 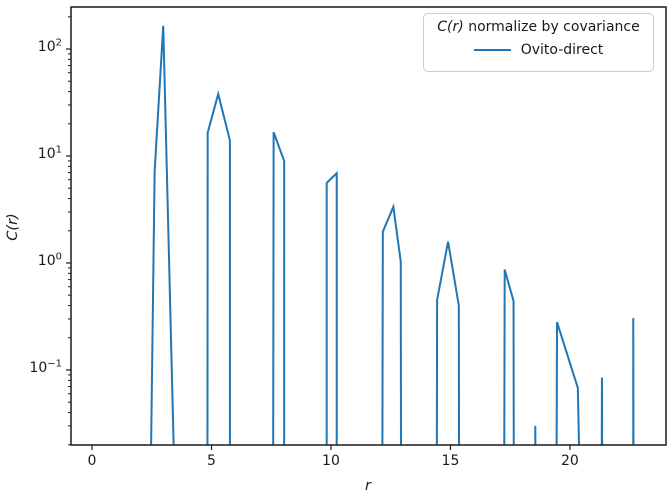 What do you see at coordinates (492, 50) in the screenshot?
I see `legend-line-swatch` at bounding box center [492, 50].